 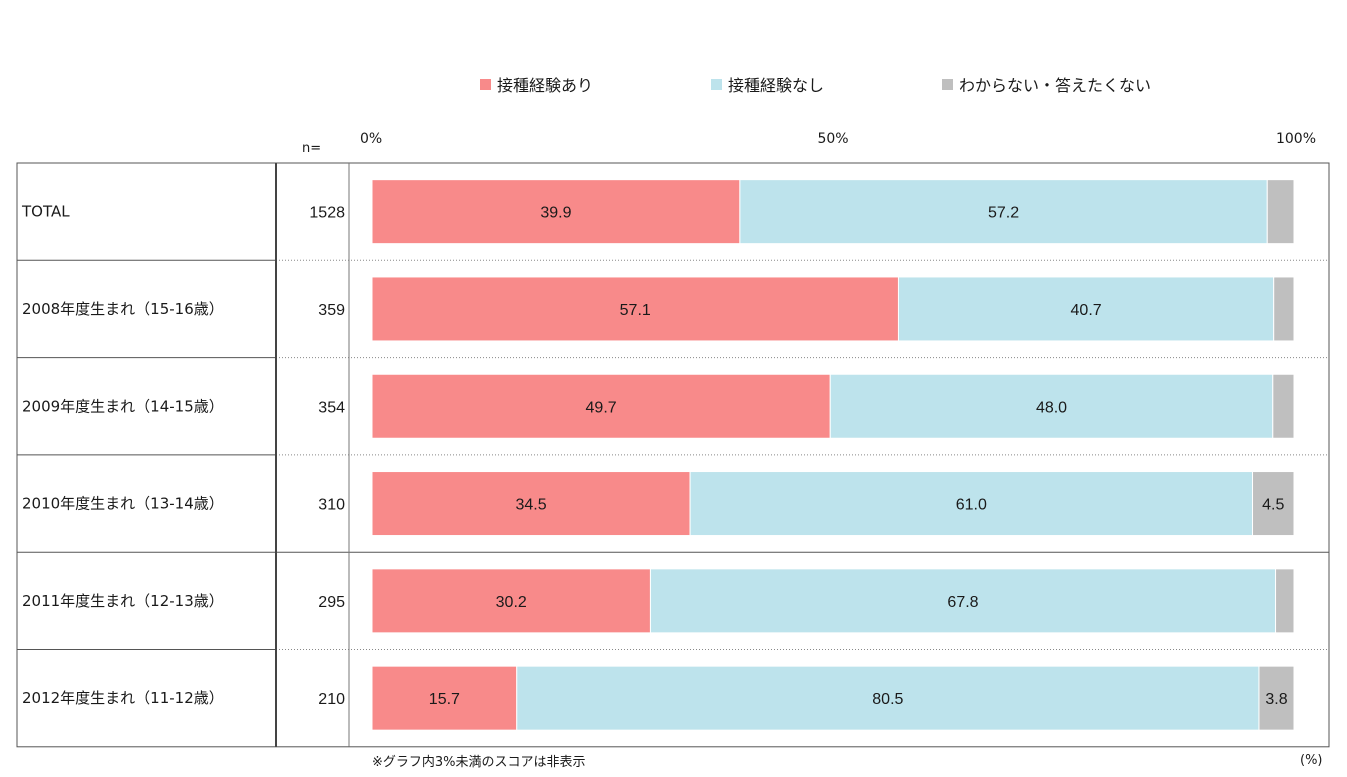 What do you see at coordinates (545, 85) in the screenshot?
I see `legend-label-vaccinated: 接種経験あり` at bounding box center [545, 85].